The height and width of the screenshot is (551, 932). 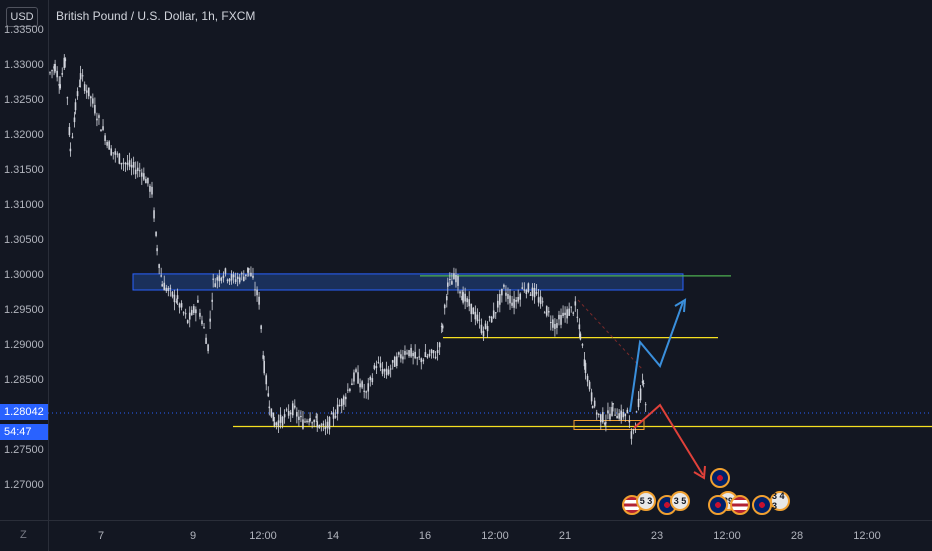 I want to click on symbol-legend: British Pound / U.S. Dollar, 1h, FXCM, so click(x=156, y=16).